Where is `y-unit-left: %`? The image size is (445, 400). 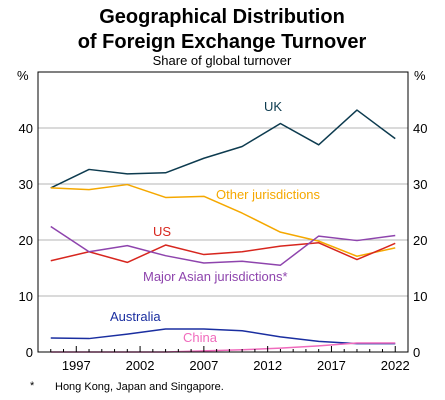 y-unit-left: % is located at coordinates (23, 75).